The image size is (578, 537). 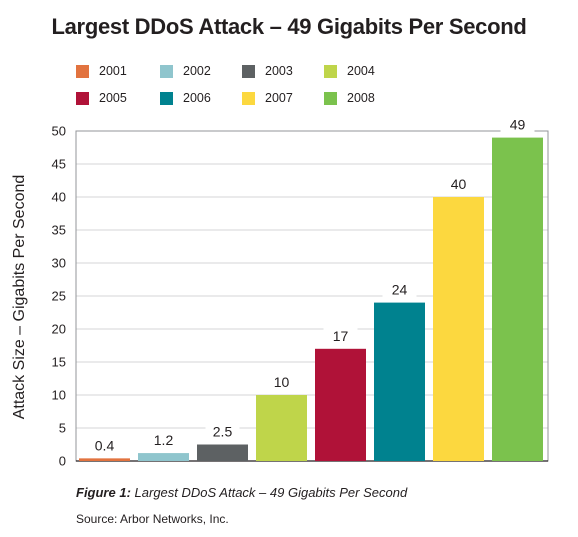 I want to click on data-label-2008: 49, so click(x=518, y=125).